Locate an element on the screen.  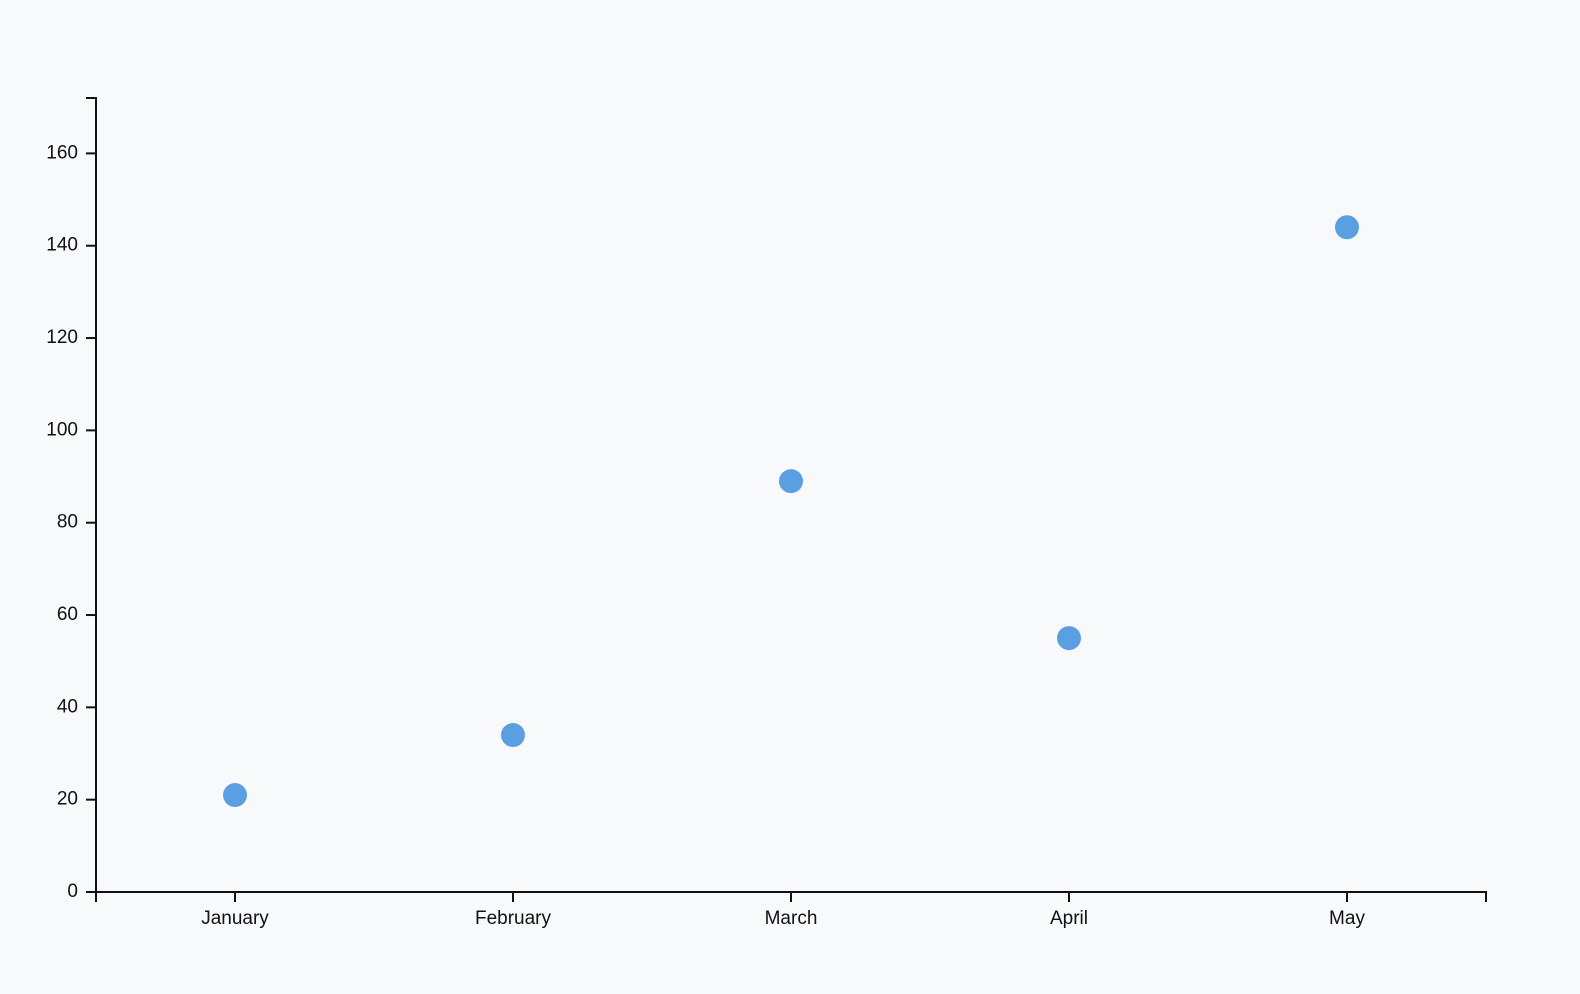
x-tick-label: May is located at coordinates (1347, 918).